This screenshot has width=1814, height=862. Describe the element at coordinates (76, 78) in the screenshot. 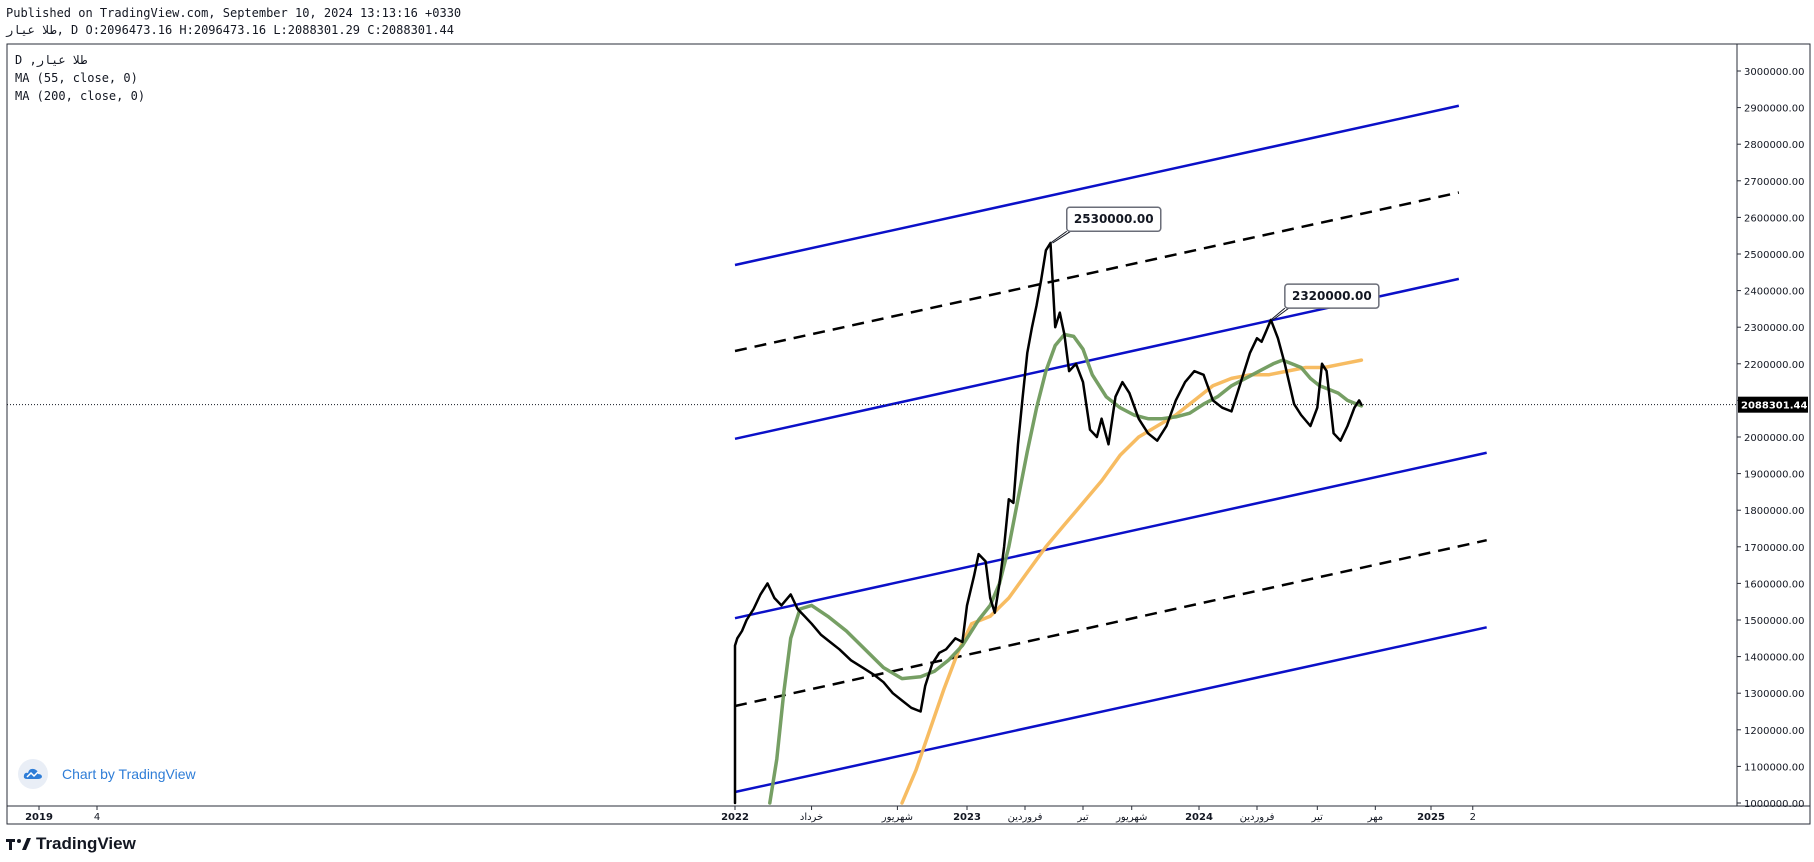

I see `legend-ma55: MA (55, close, 0)` at that location.